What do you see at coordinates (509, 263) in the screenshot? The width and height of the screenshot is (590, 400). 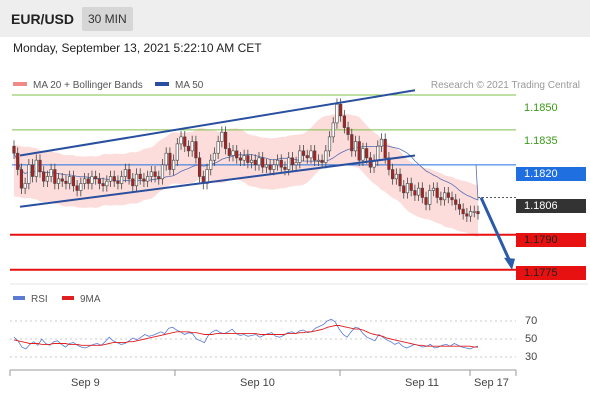 I see `forecast-arrow-head` at bounding box center [509, 263].